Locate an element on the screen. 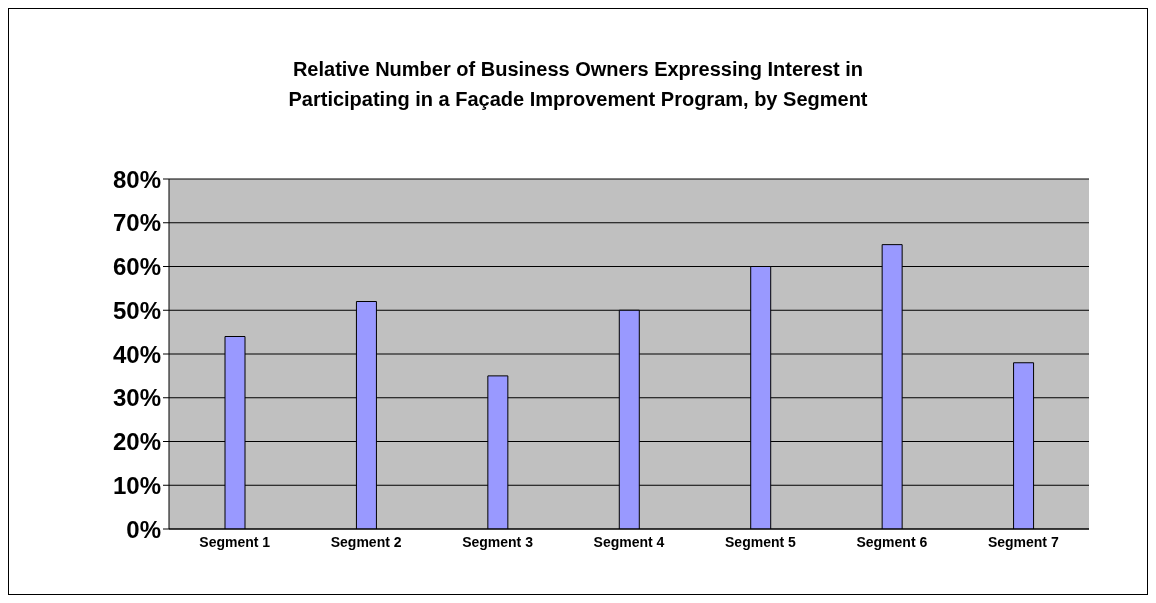  y-tick-label: 80% is located at coordinates (136, 179).